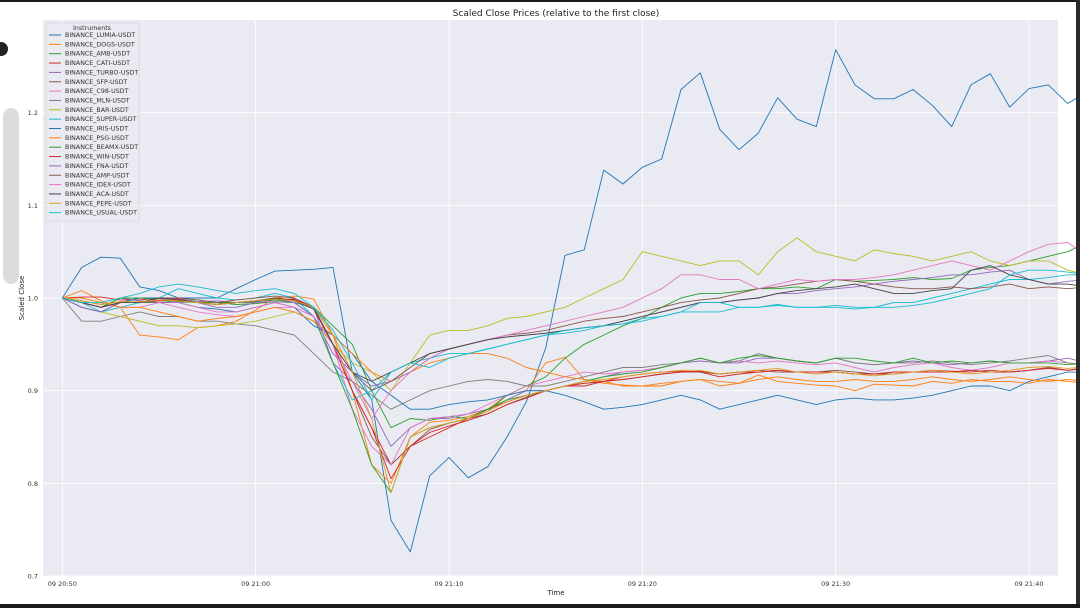 This screenshot has width=1080, height=608. I want to click on x-tick-label: 09 21:40, so click(1028, 584).